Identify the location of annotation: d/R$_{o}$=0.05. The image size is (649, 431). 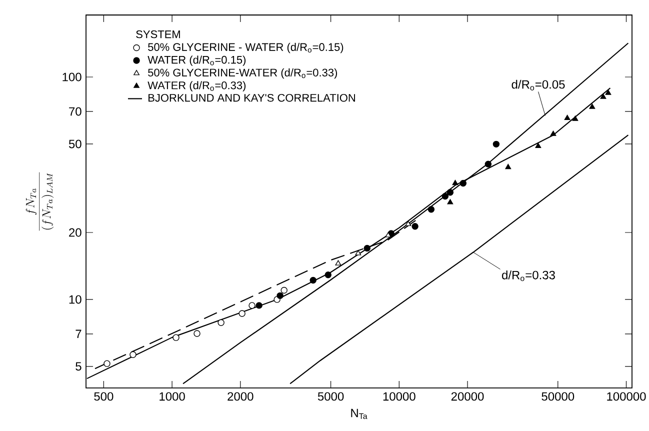
(538, 85).